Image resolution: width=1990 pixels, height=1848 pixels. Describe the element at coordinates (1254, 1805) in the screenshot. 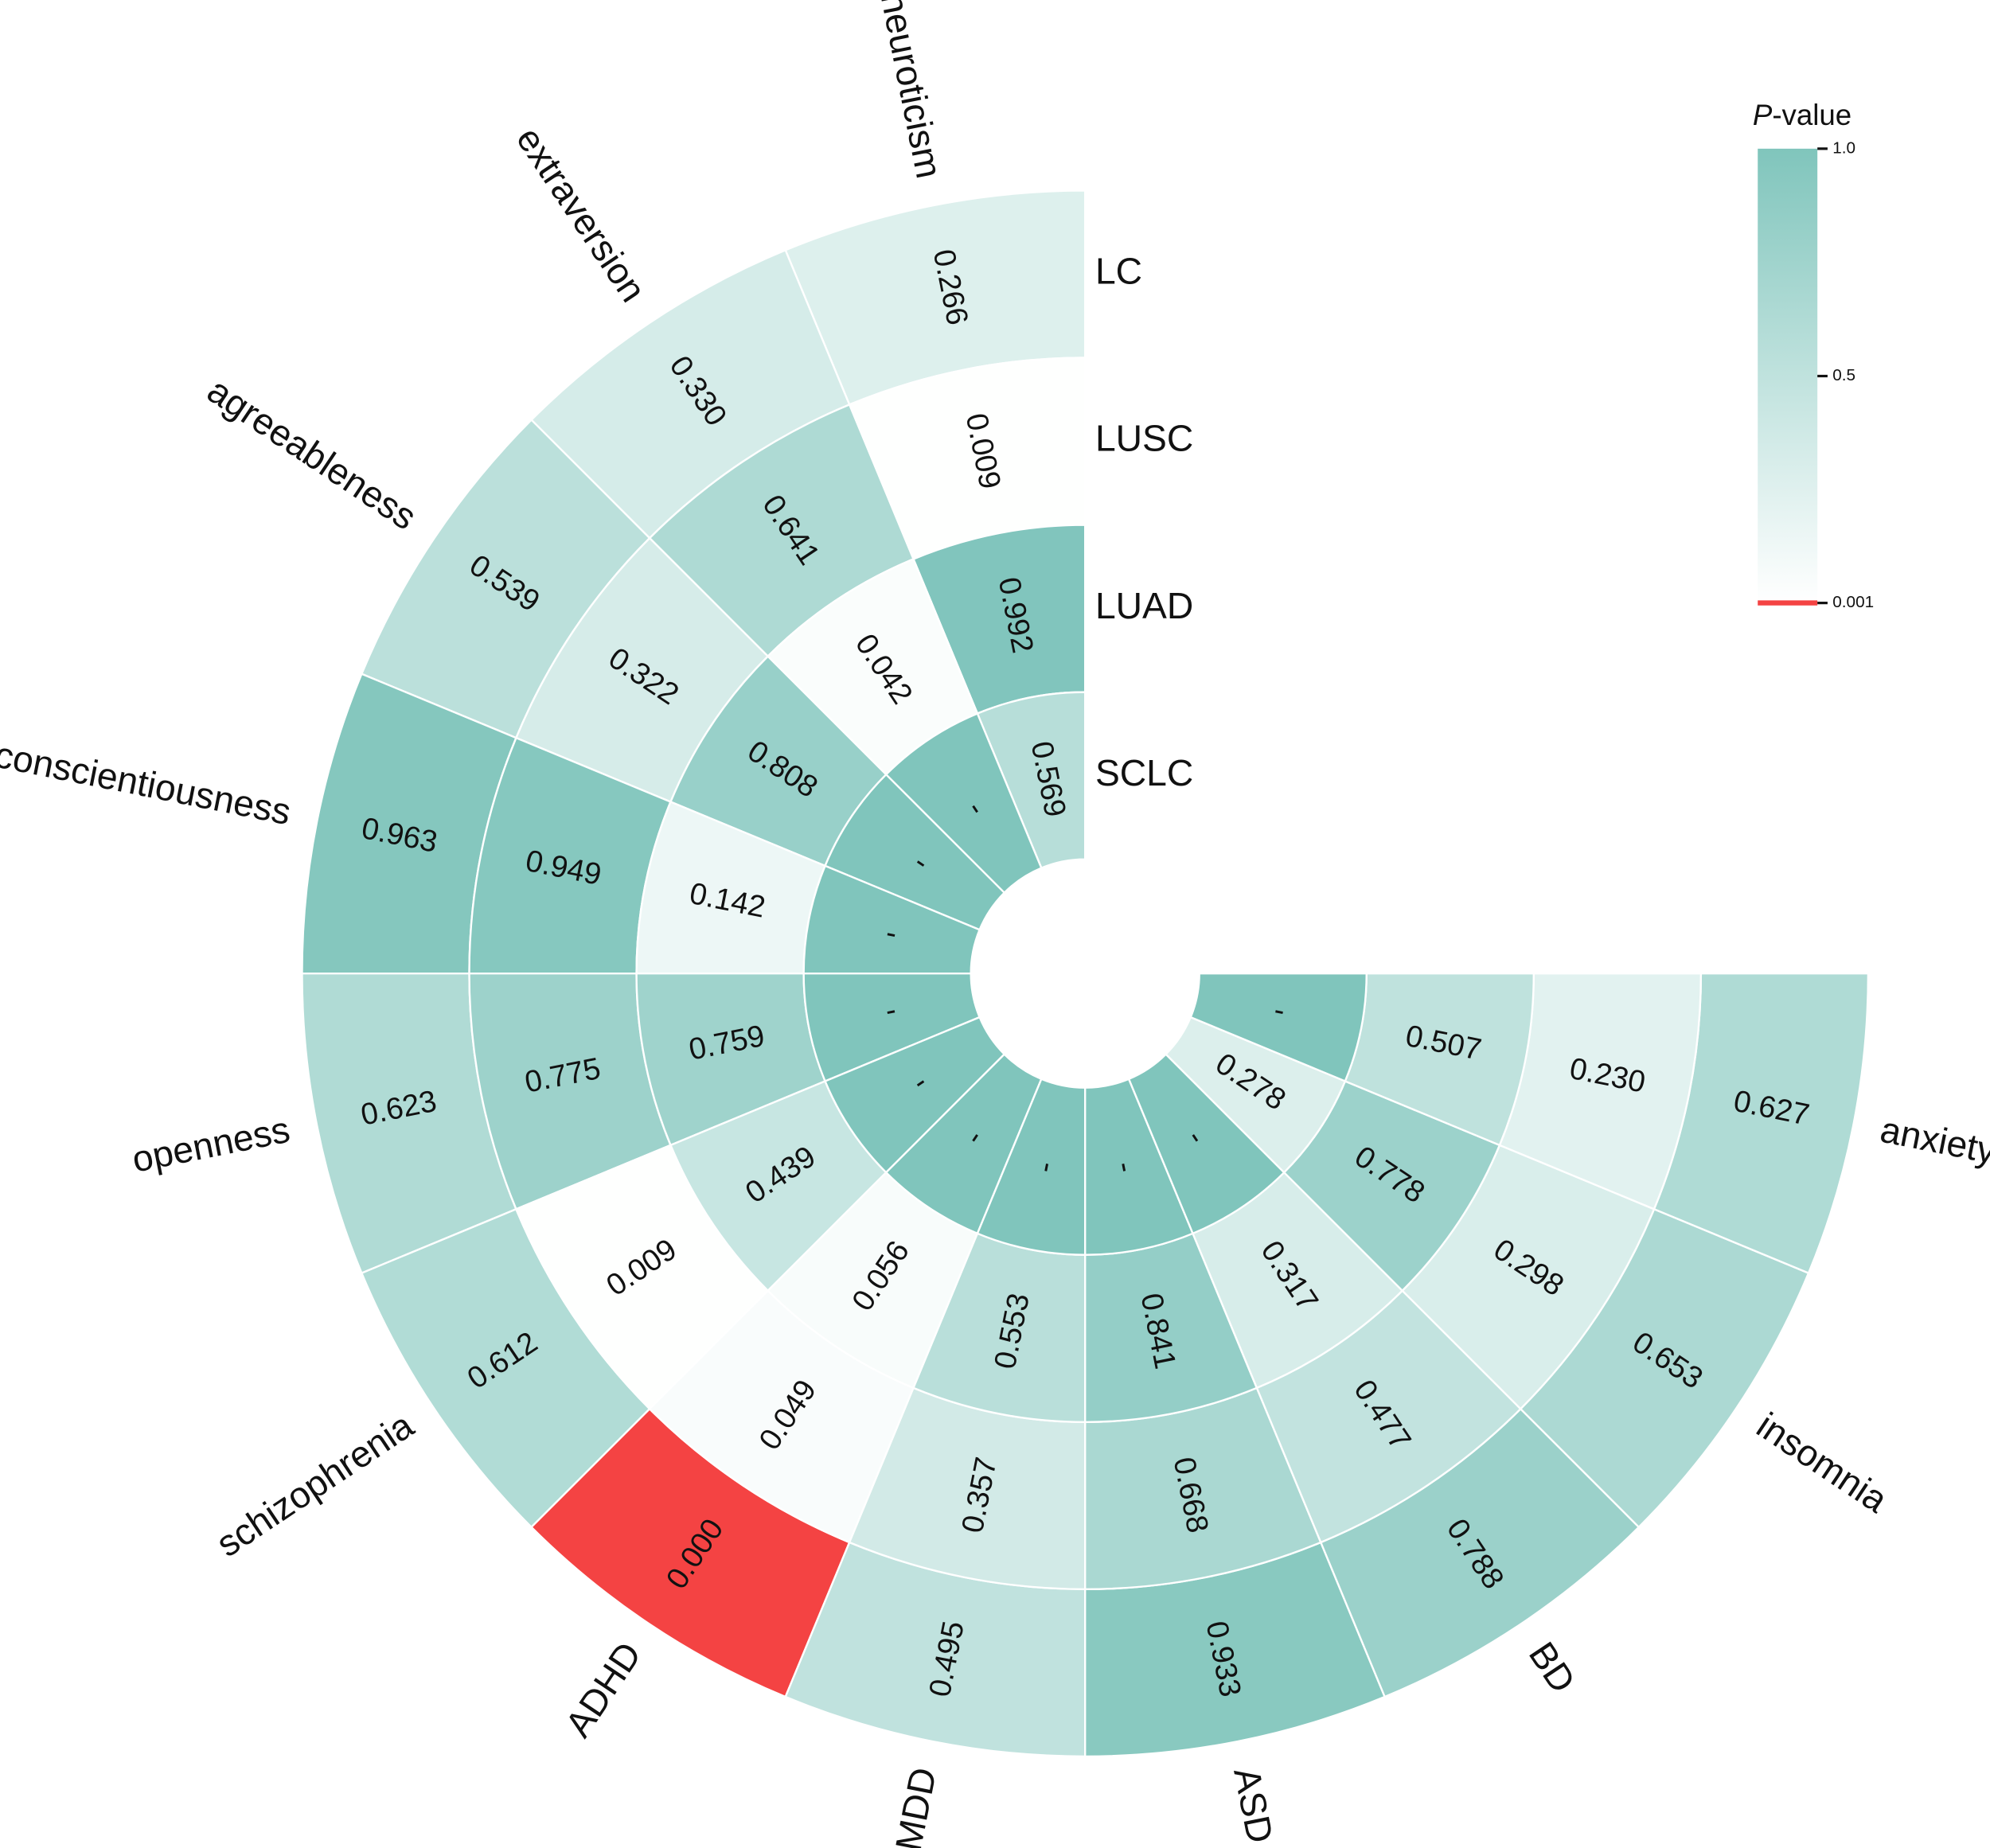

I see `category-label: ASD` at that location.